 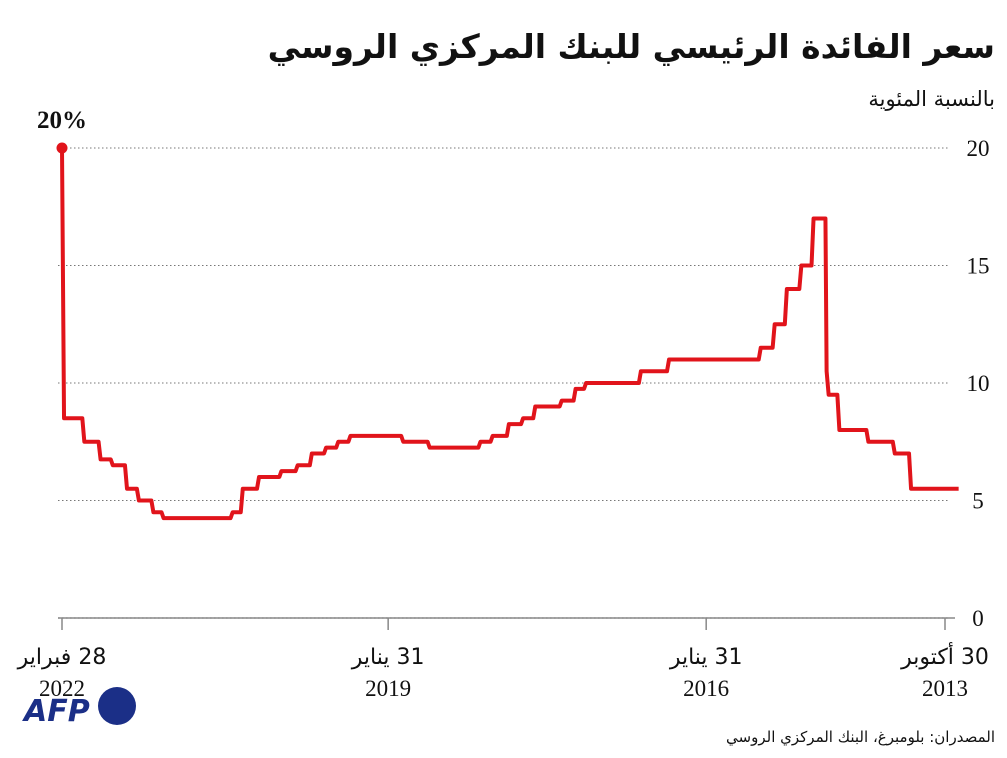 What do you see at coordinates (62, 120) in the screenshot?
I see `value-label: 20%` at bounding box center [62, 120].